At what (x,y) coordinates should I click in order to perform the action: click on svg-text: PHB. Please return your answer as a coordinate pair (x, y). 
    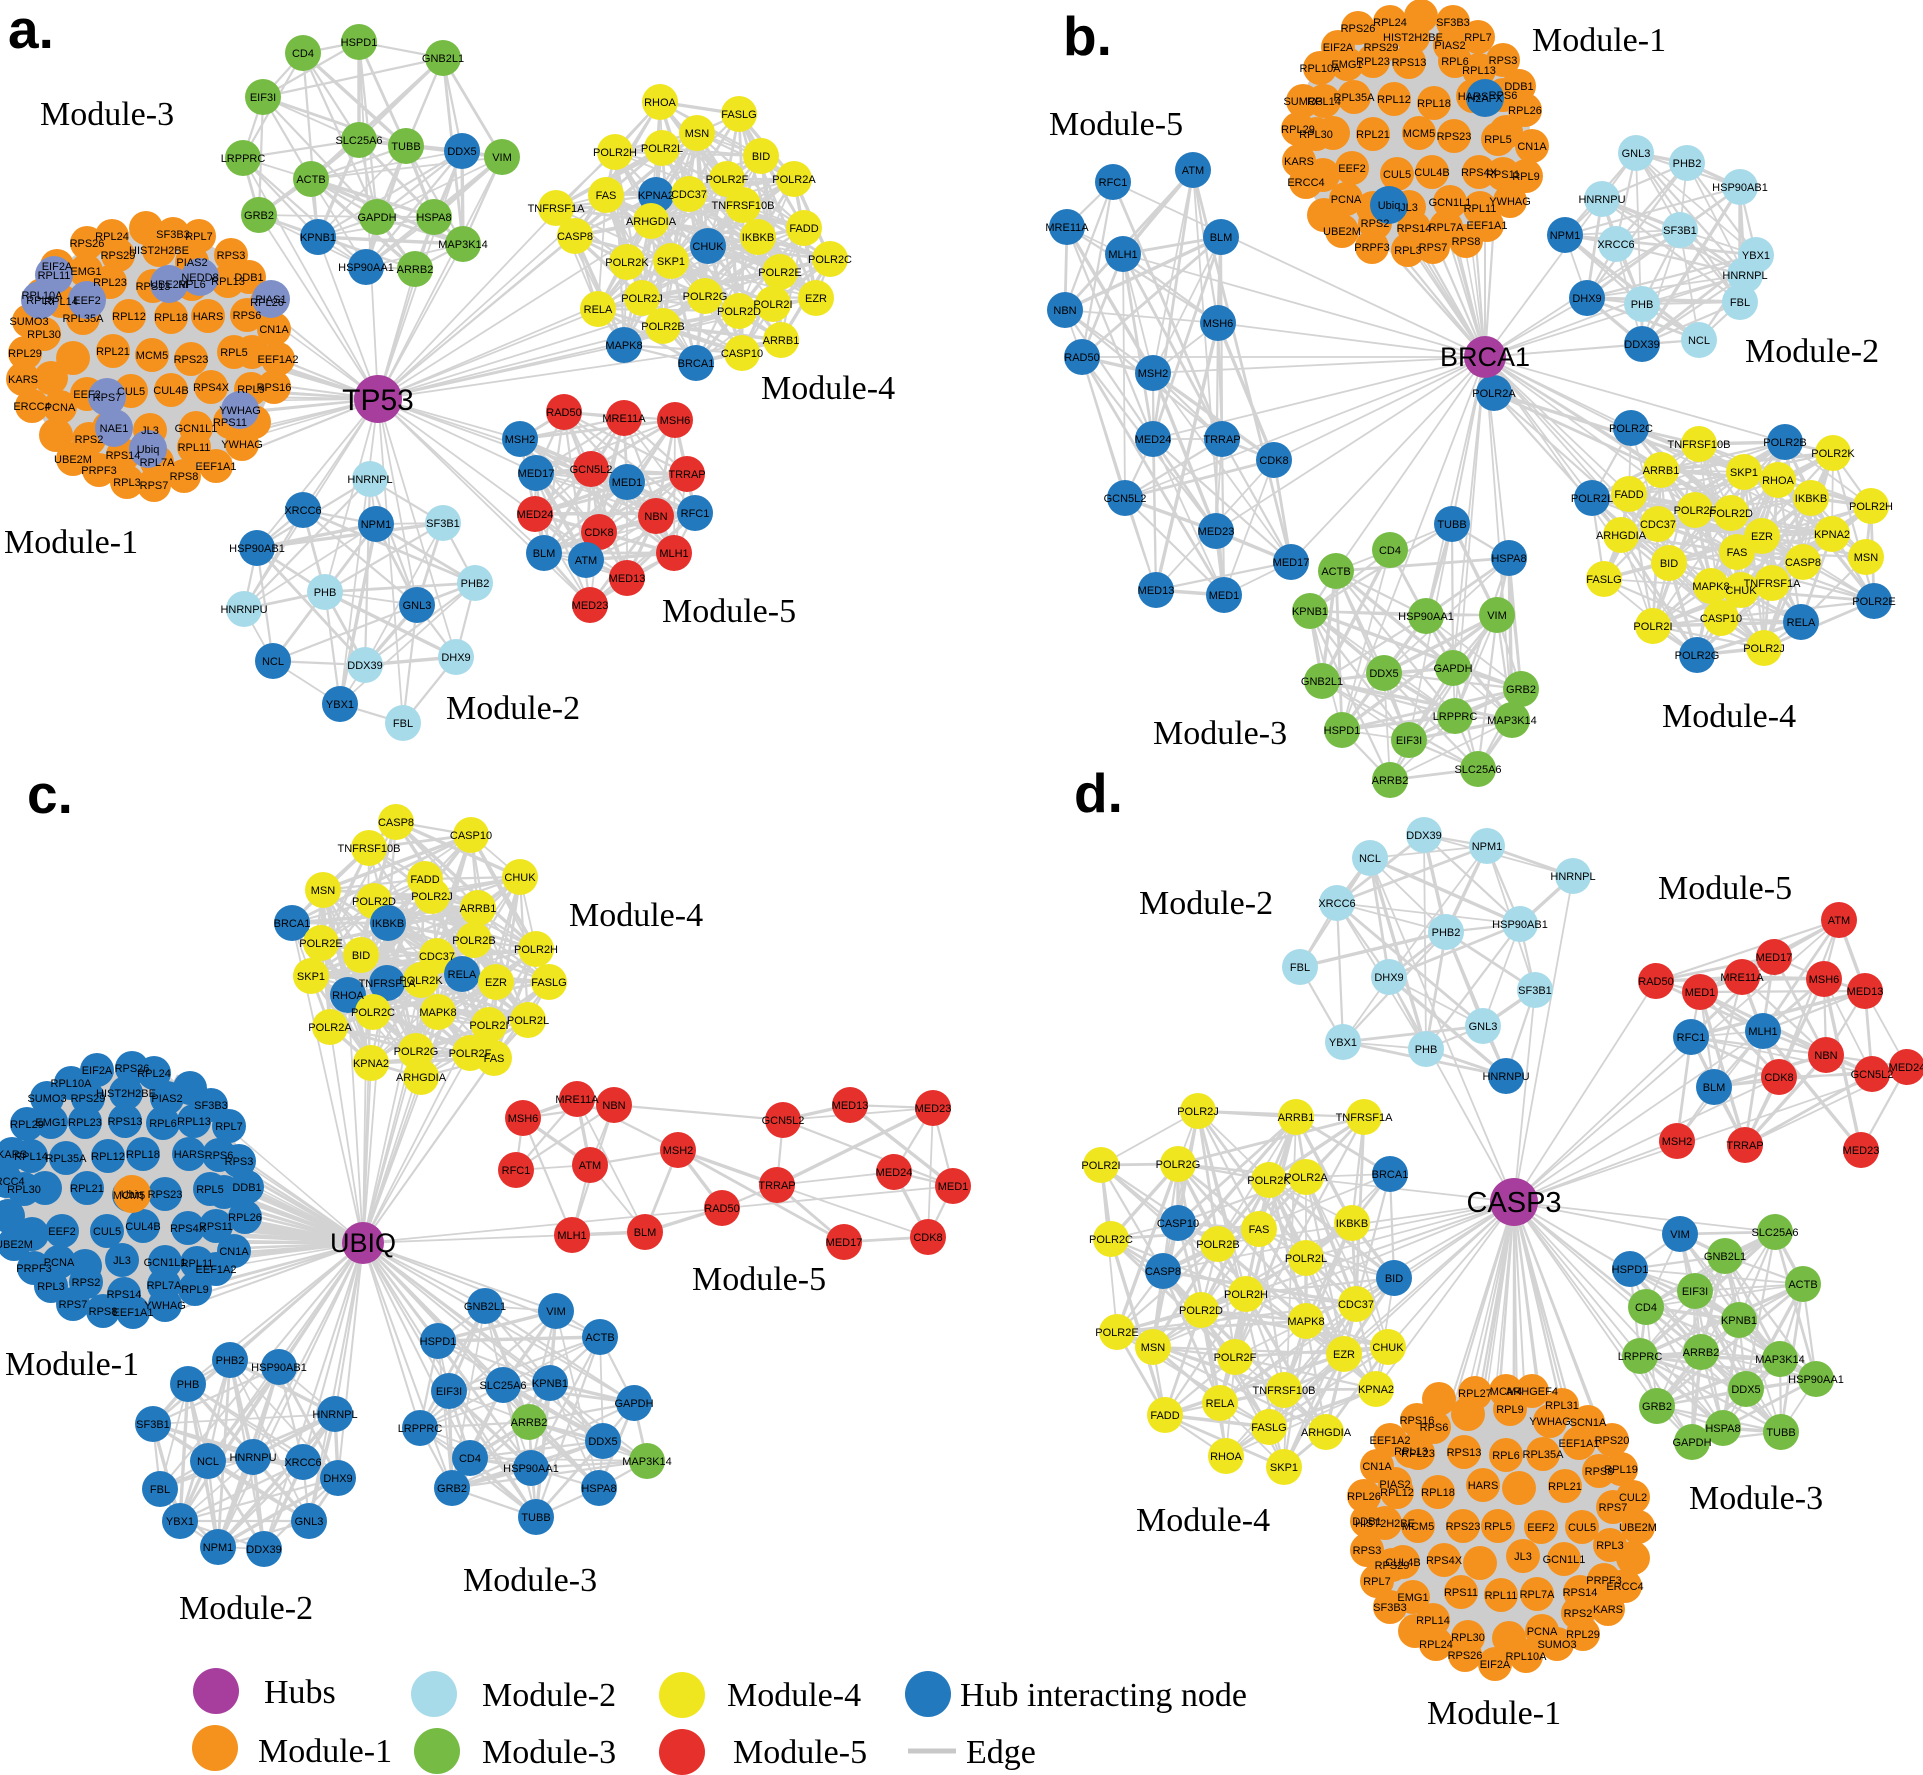
    Looking at the image, I should click on (325, 593).